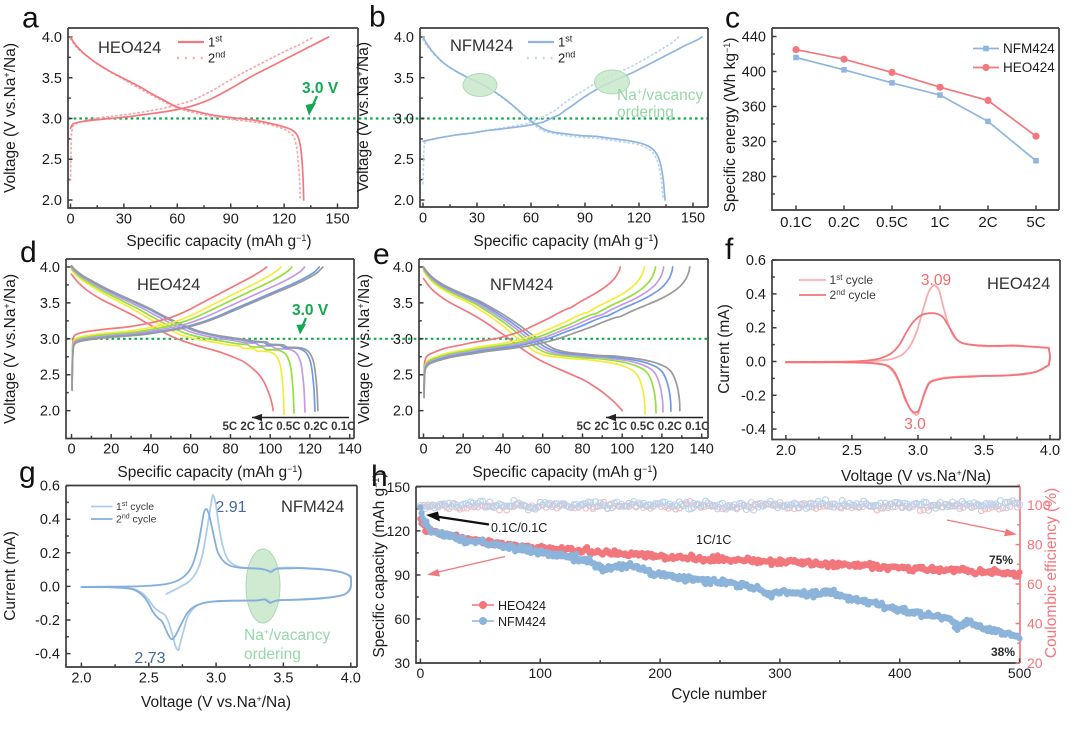 The width and height of the screenshot is (1080, 731). I want to click on svg-text: 30, so click(124, 220).